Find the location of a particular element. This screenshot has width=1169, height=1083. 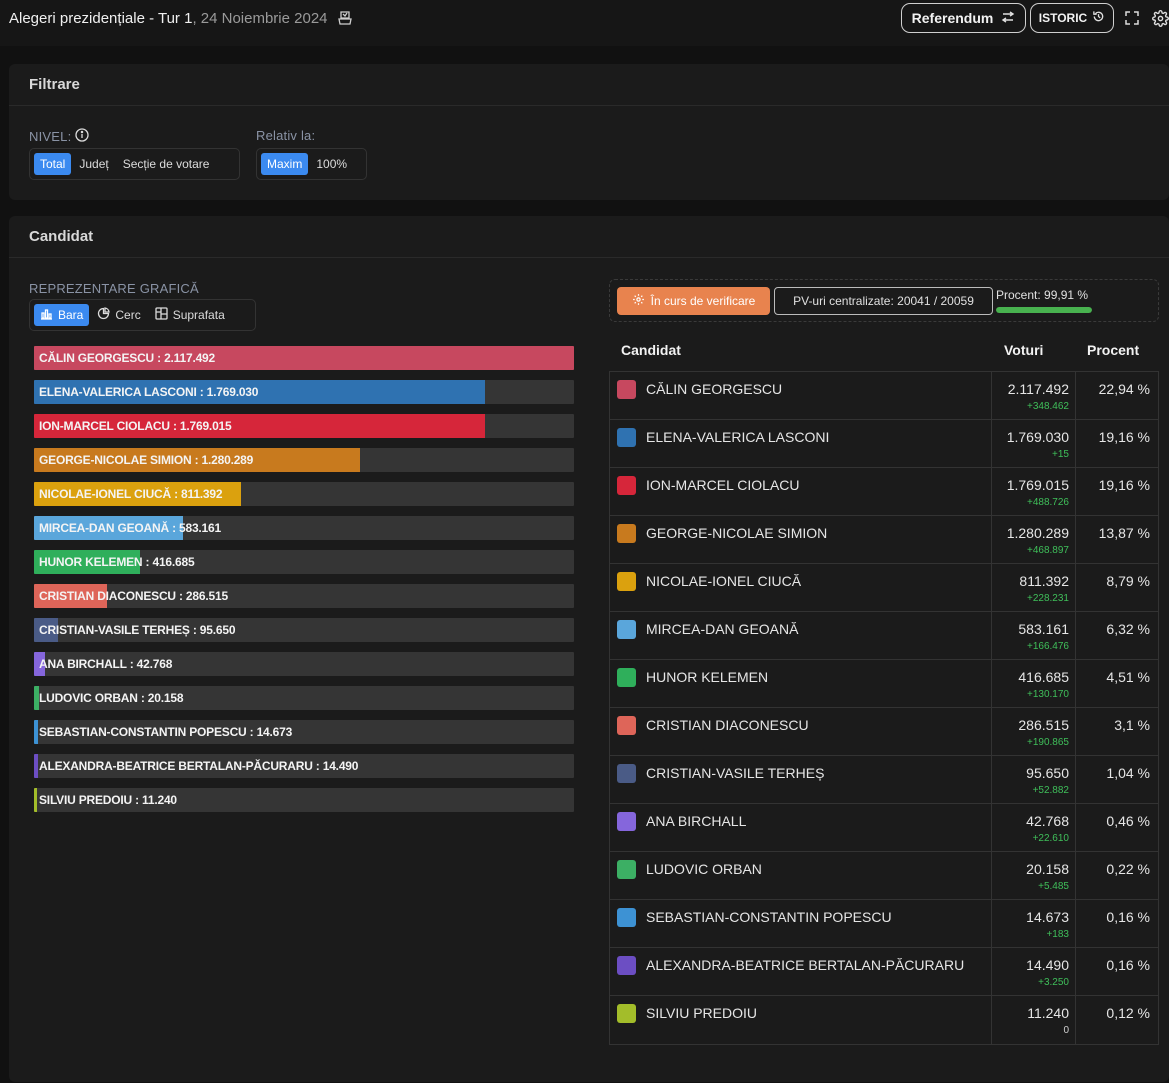

candidate-name: CĂLIN GEORGESCU is located at coordinates (714, 389).